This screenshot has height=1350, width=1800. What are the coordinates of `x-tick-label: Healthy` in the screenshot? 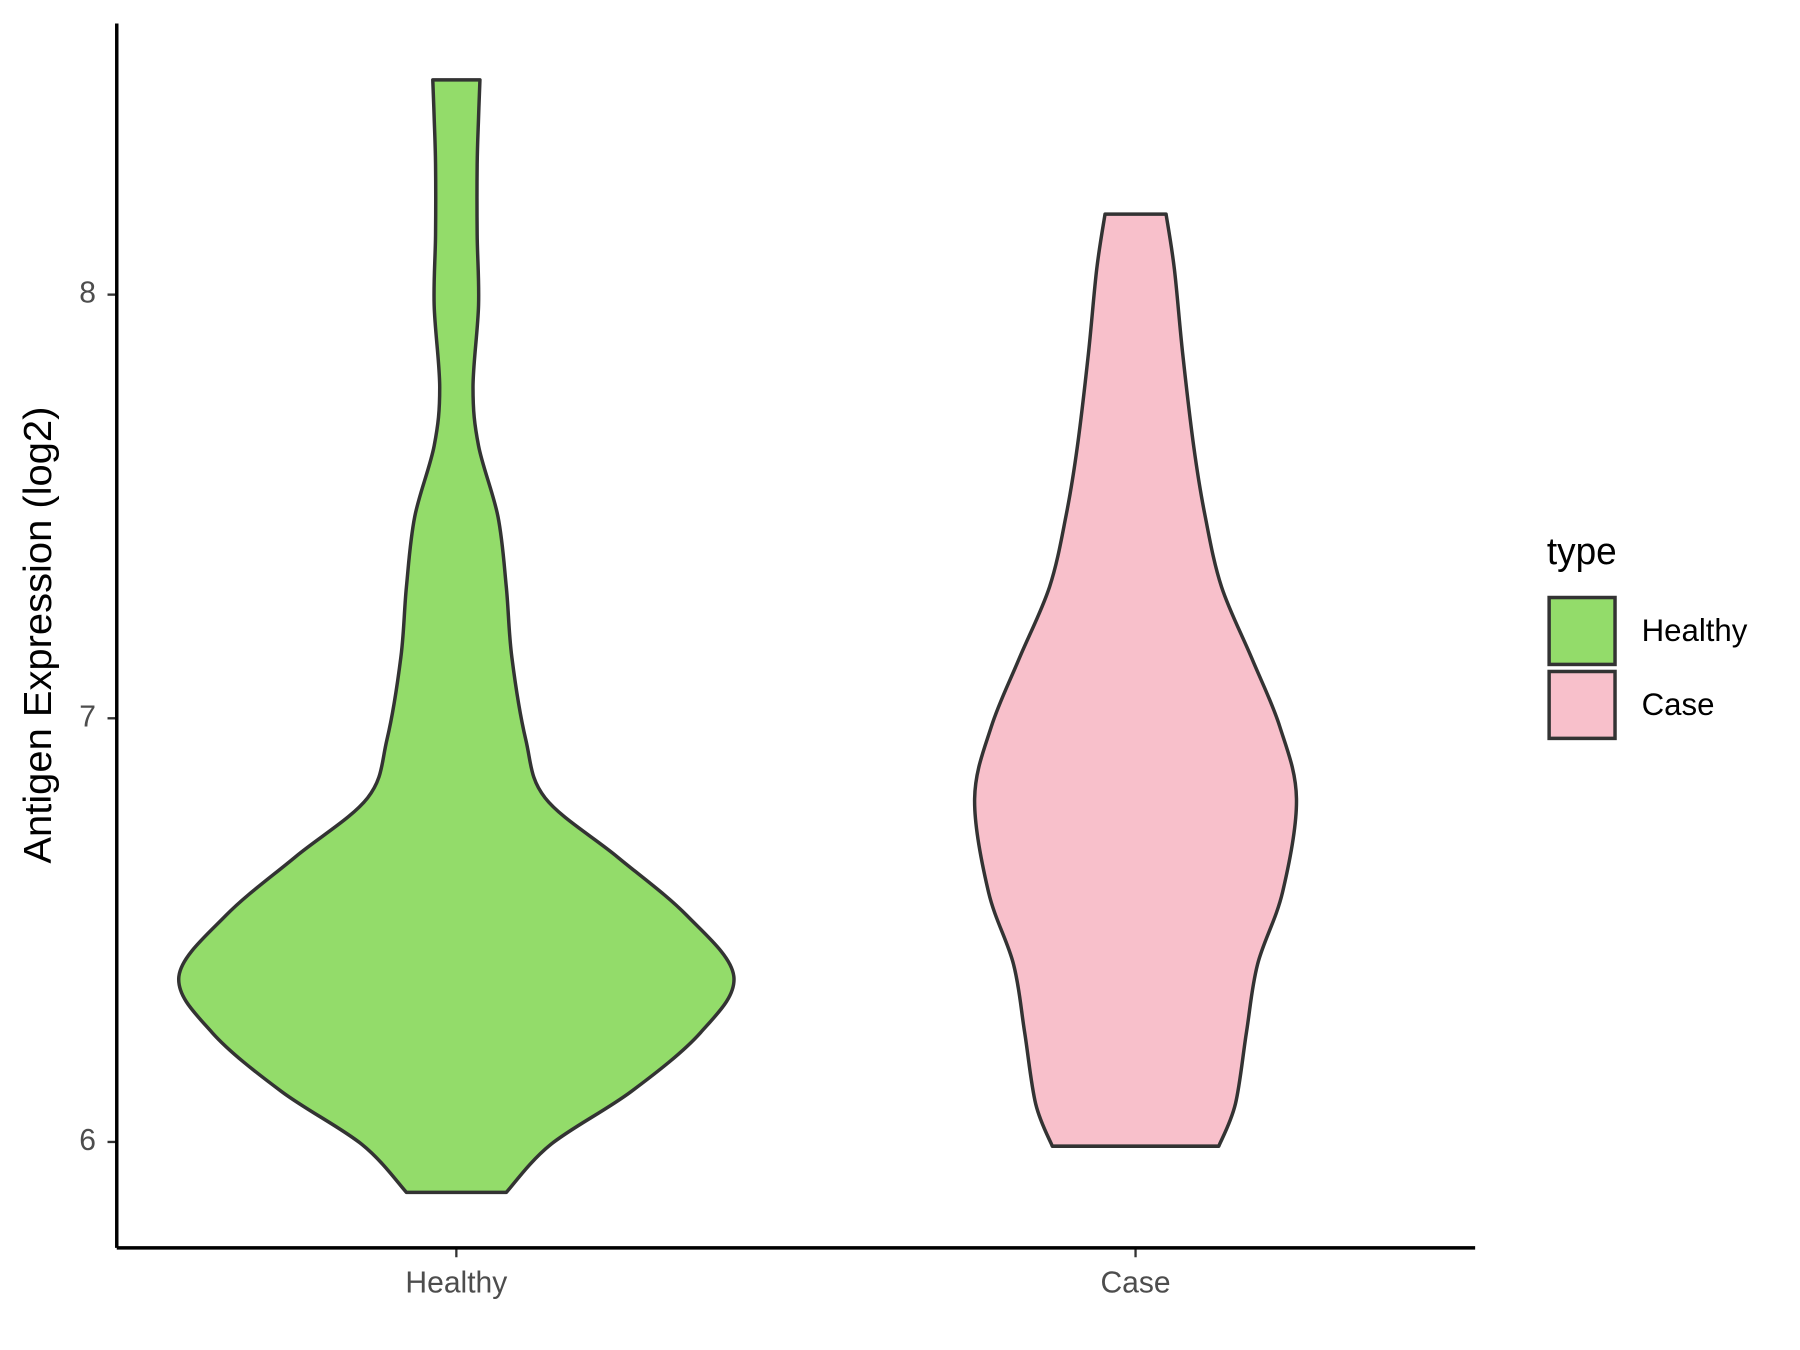 It's located at (456, 1282).